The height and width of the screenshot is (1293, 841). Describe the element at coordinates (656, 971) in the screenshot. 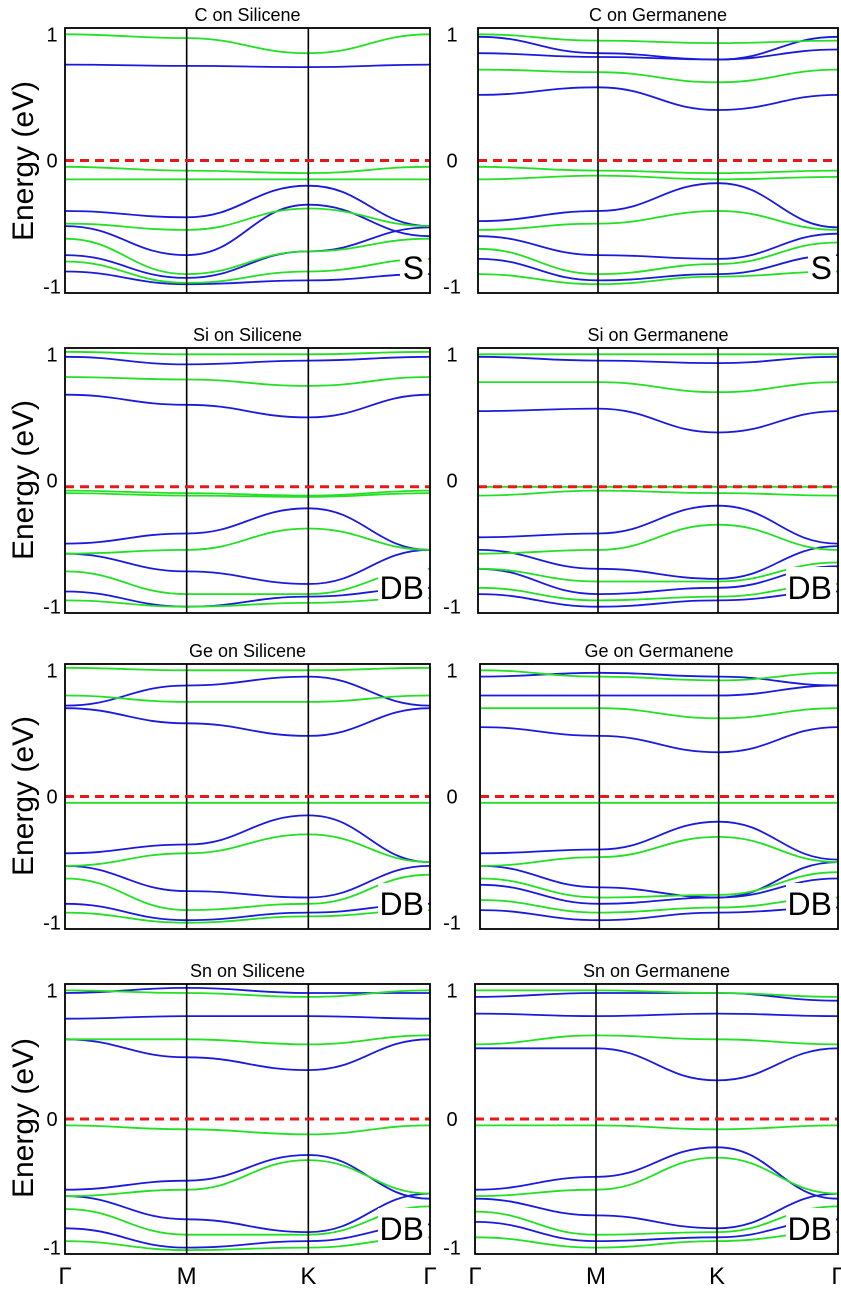

I see `panel-title: Sn on Germanene` at that location.